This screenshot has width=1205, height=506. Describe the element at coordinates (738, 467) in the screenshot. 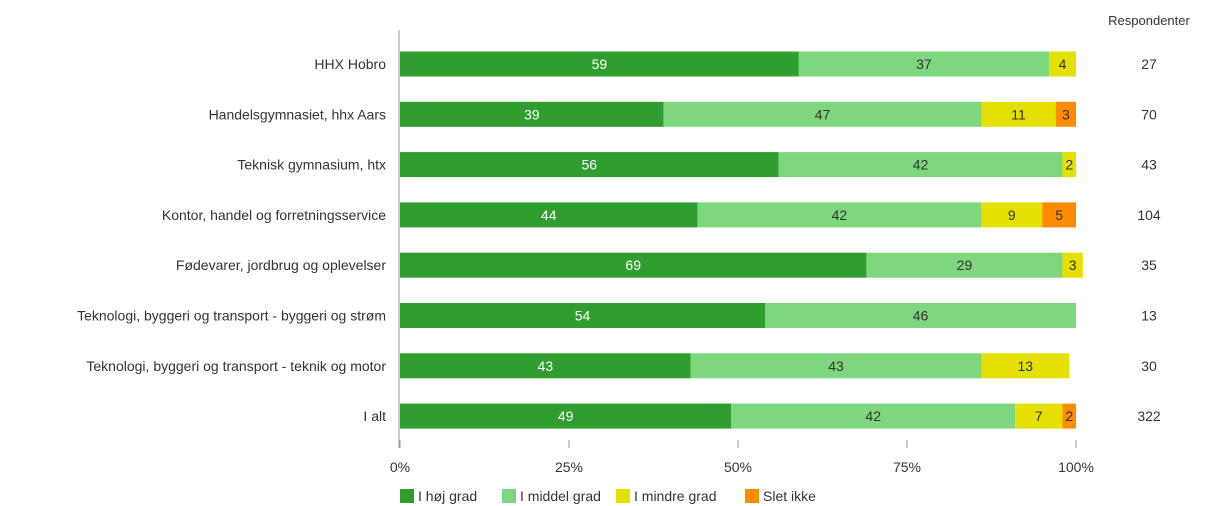

I see `x-tick-label: 50%` at that location.